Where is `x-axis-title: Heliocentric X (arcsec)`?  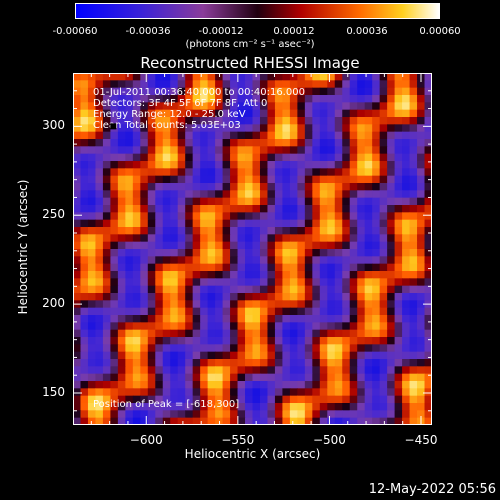 x-axis-title: Heliocentric X (arcsec) is located at coordinates (252, 454).